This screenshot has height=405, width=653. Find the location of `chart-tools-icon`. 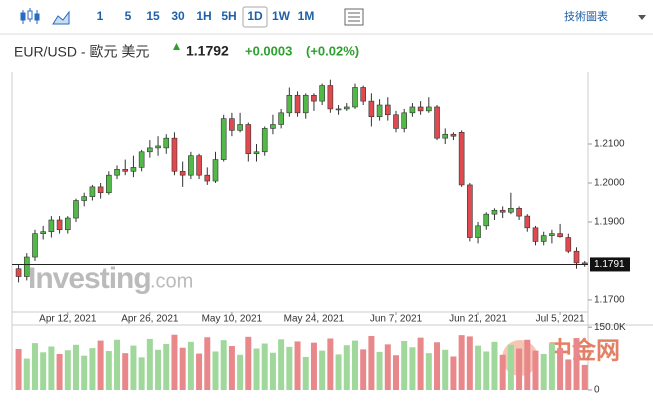

chart-tools-icon is located at coordinates (354, 17).